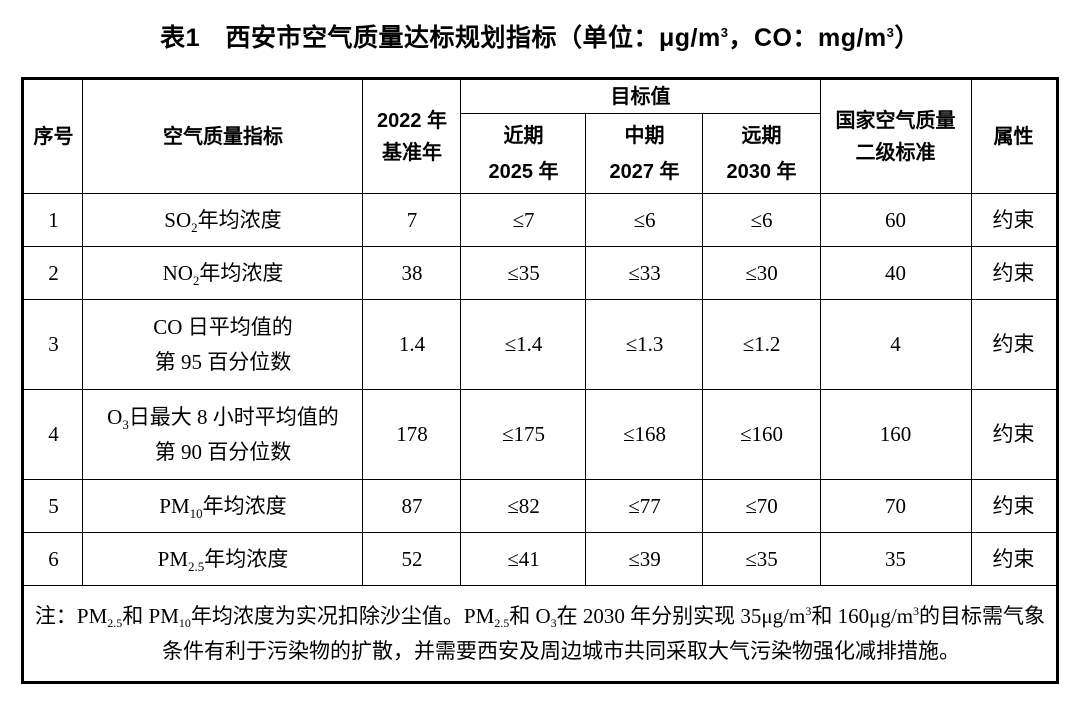  What do you see at coordinates (53, 273) in the screenshot?
I see `cell-serial: 2` at bounding box center [53, 273].